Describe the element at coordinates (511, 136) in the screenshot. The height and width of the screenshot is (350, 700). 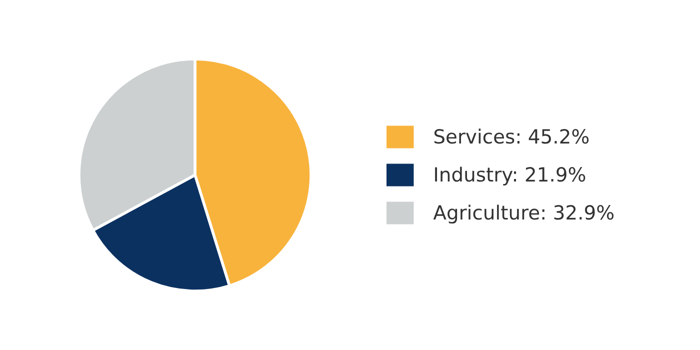
I see `legend-label: Services: 45.2%` at that location.